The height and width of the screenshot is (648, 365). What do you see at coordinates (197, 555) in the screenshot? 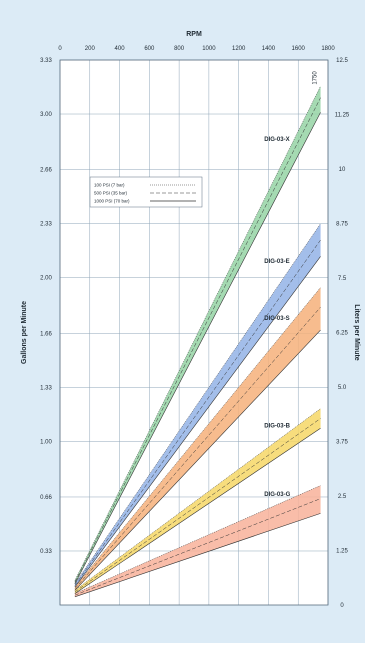
I see `line-1000psi` at bounding box center [197, 555].